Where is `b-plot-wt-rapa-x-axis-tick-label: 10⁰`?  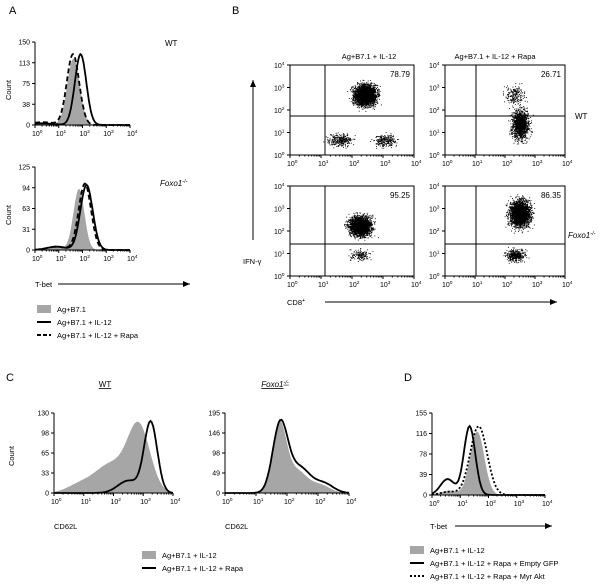
b-plot-wt-rapa-x-axis-tick-label: 10⁰ is located at coordinates (447, 163).